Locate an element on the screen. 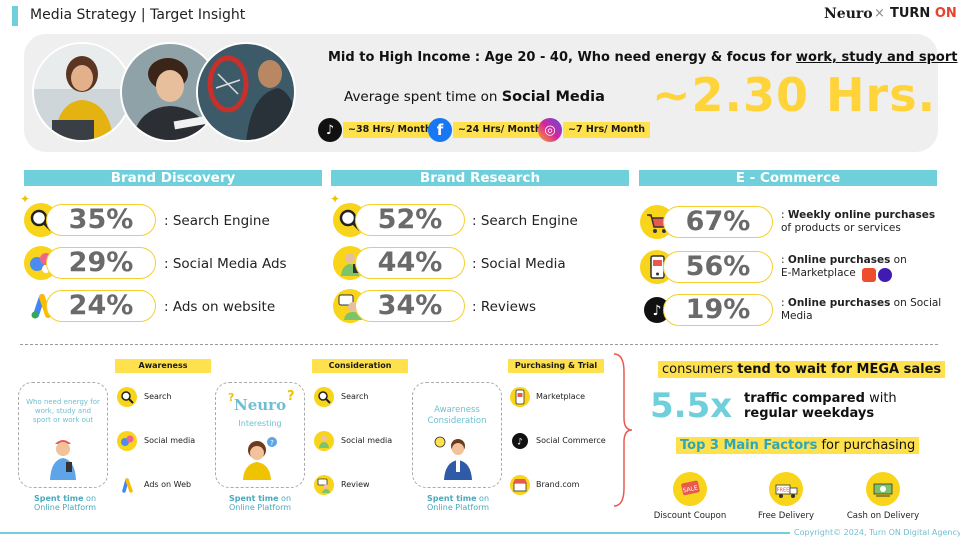  copyright-text: Copyright© 2024, Turn ON Digital Agency is located at coordinates (875, 532).